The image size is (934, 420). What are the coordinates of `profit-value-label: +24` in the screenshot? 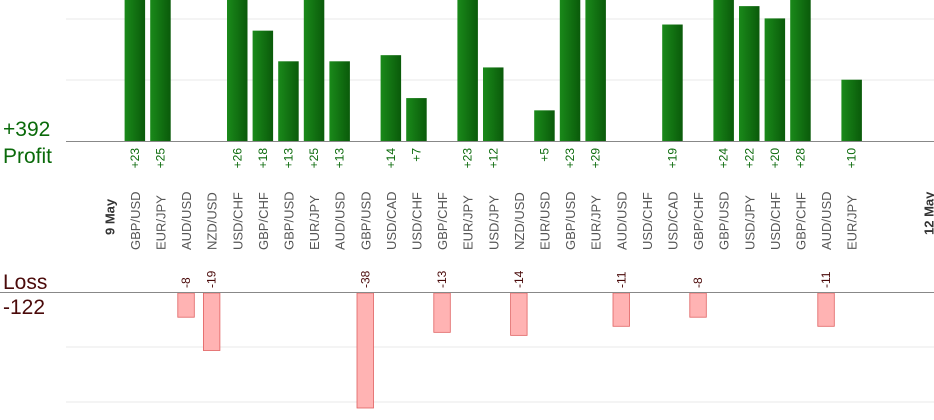 It's located at (724, 158).